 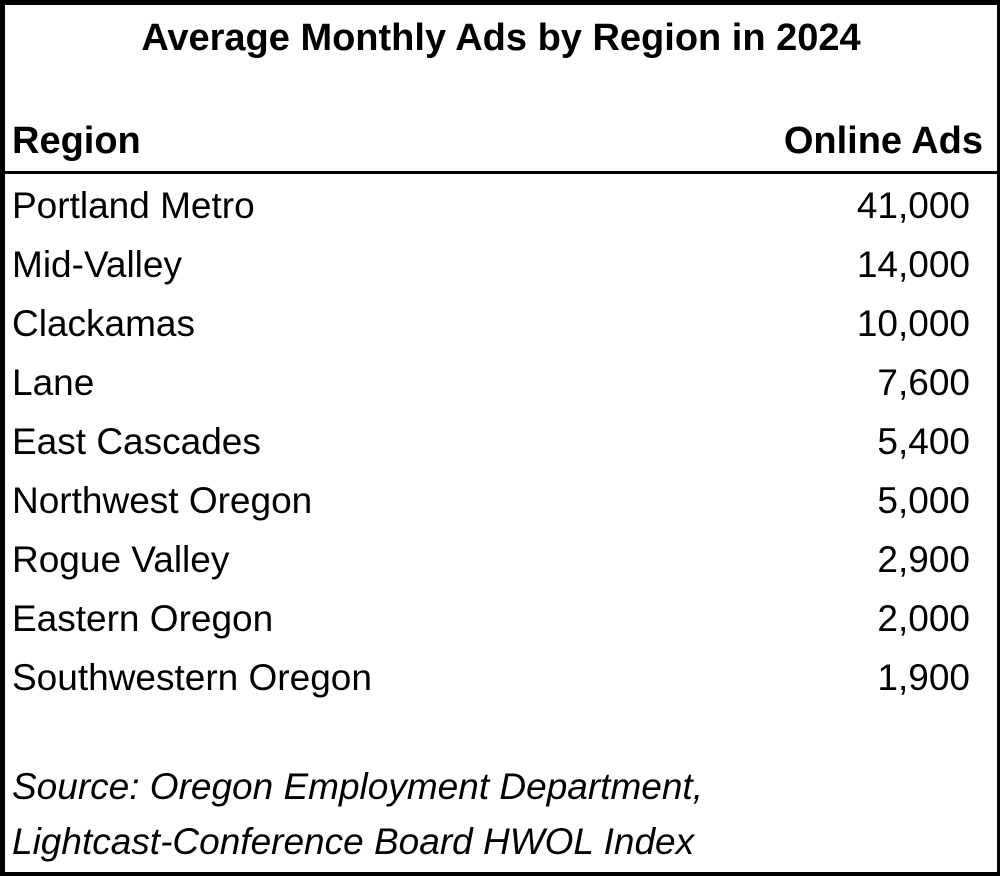 What do you see at coordinates (501, 677) in the screenshot?
I see `table-row: Southwestern Oregon 1,900` at bounding box center [501, 677].